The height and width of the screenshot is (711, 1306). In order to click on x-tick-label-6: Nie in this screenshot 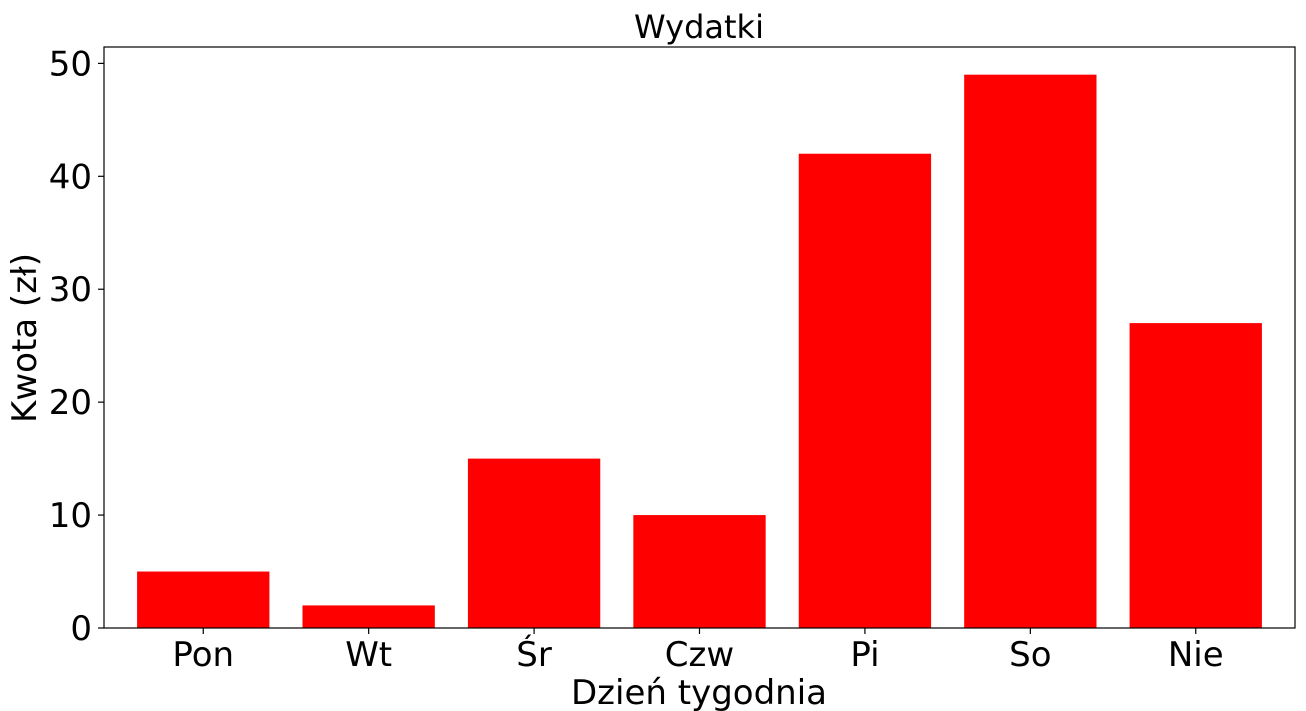, I will do `click(1196, 655)`.